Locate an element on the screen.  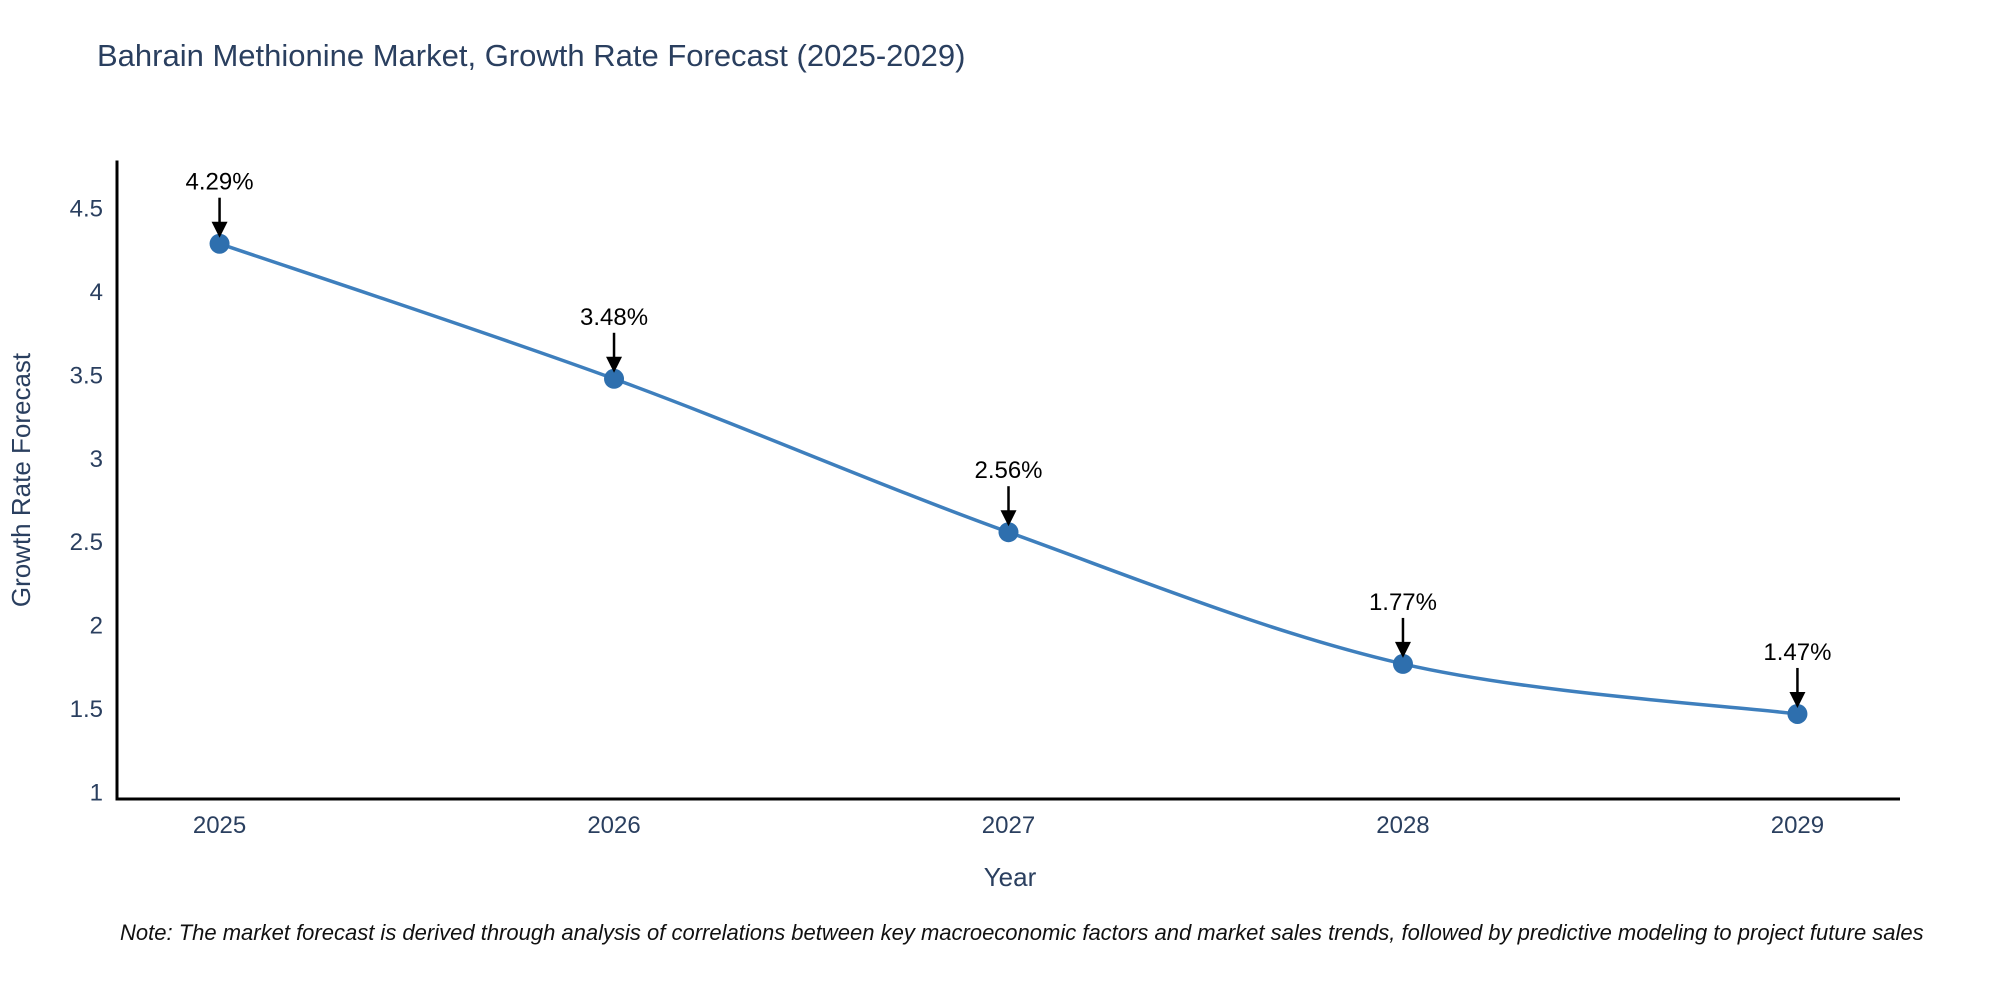
point-label: 1.77% is located at coordinates (1403, 602).